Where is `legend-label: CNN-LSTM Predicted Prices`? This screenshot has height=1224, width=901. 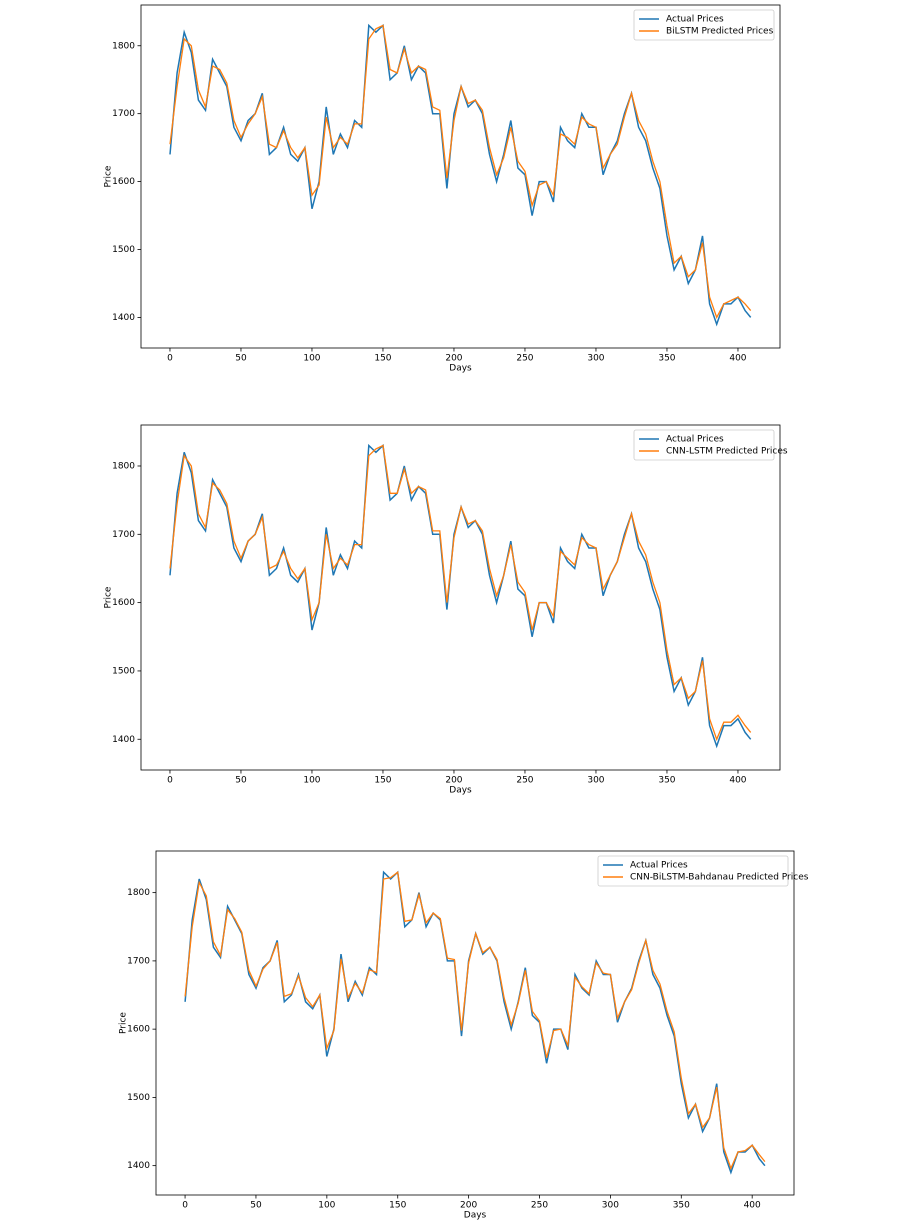
legend-label: CNN-LSTM Predicted Prices is located at coordinates (727, 452).